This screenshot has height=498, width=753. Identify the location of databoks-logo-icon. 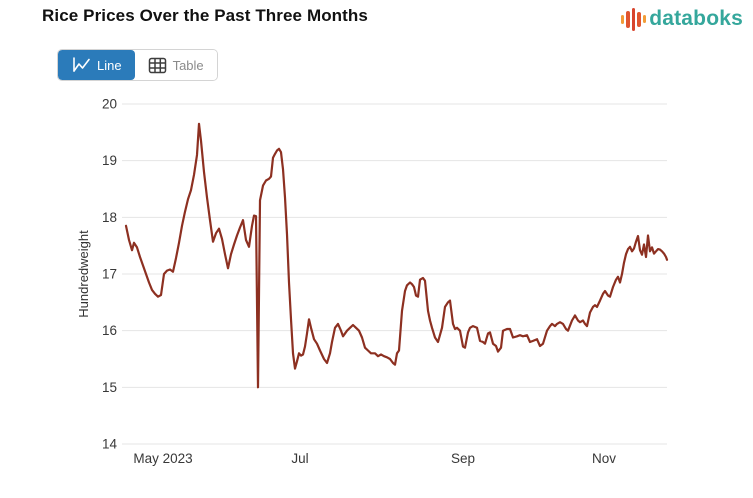
(633, 19).